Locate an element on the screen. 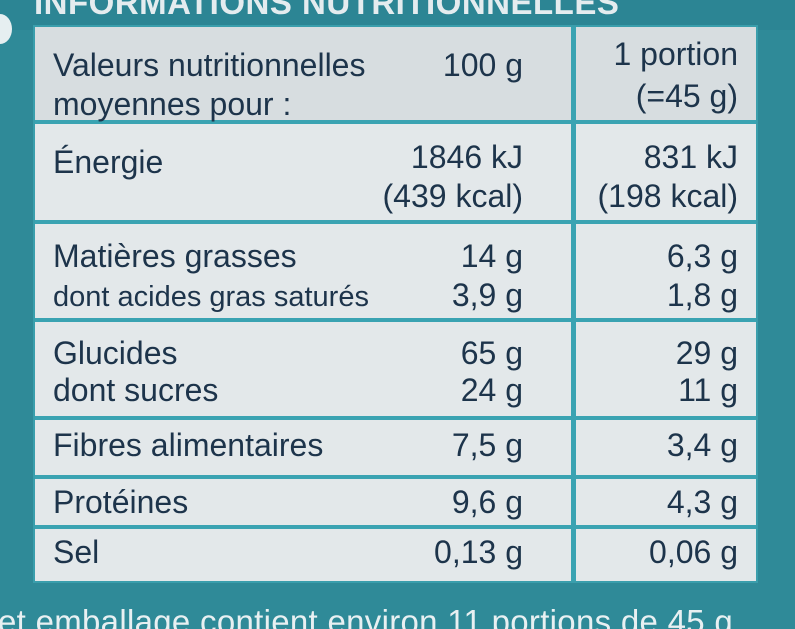 This screenshot has height=629, width=795. energy-kj-portion: 831 kJ is located at coordinates (690, 157).